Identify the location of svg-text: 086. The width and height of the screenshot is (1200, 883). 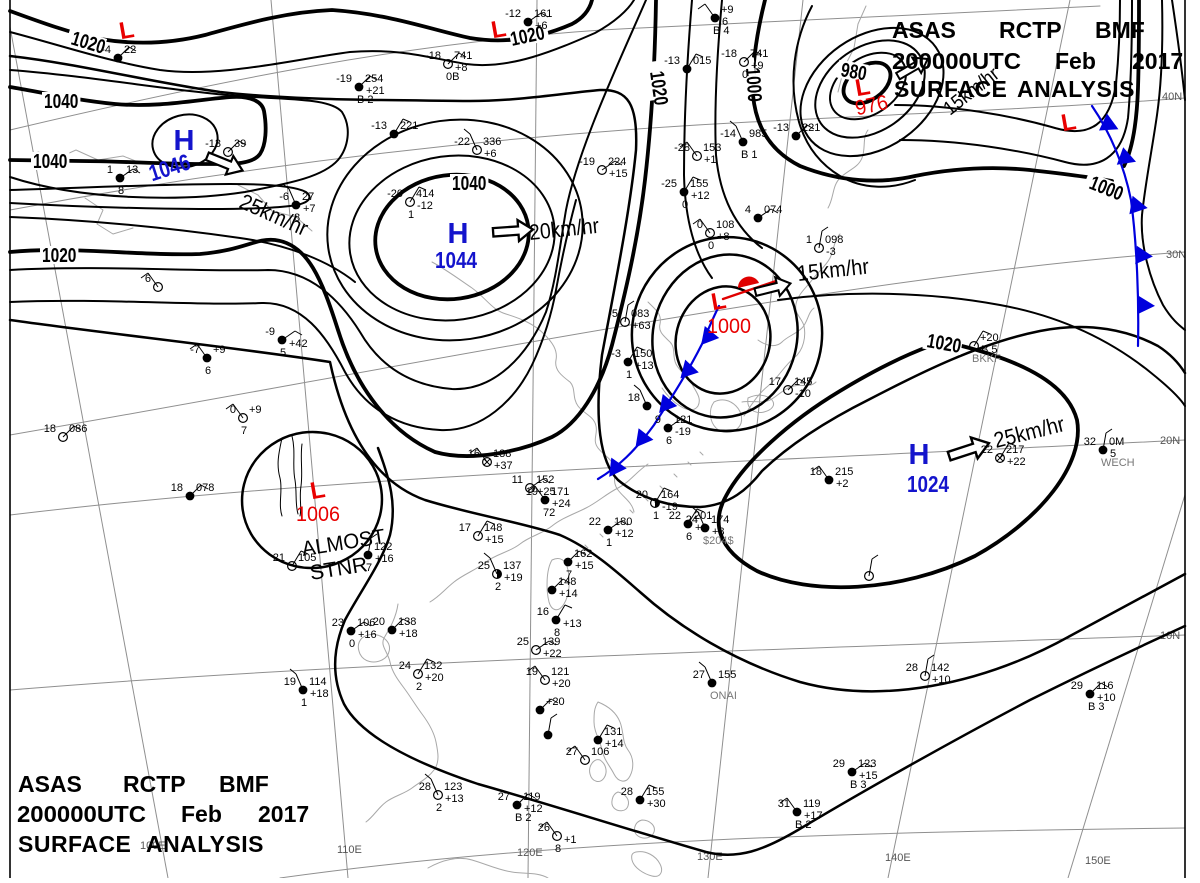
(78, 429).